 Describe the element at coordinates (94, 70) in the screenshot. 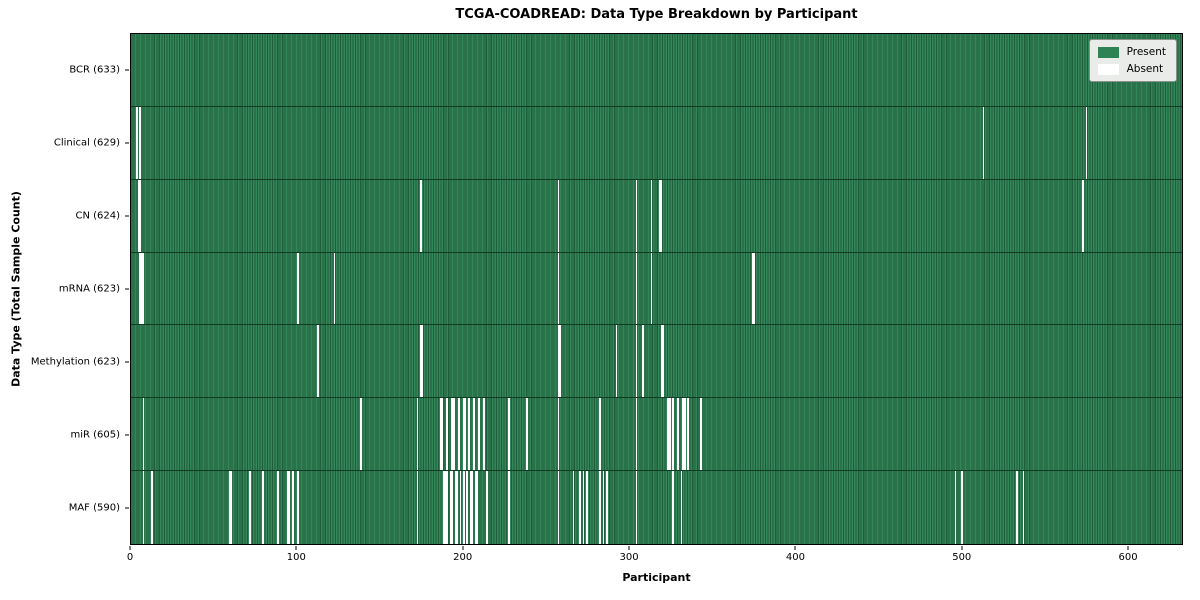

I see `y-tick-label-bcr: BCR (633)` at that location.